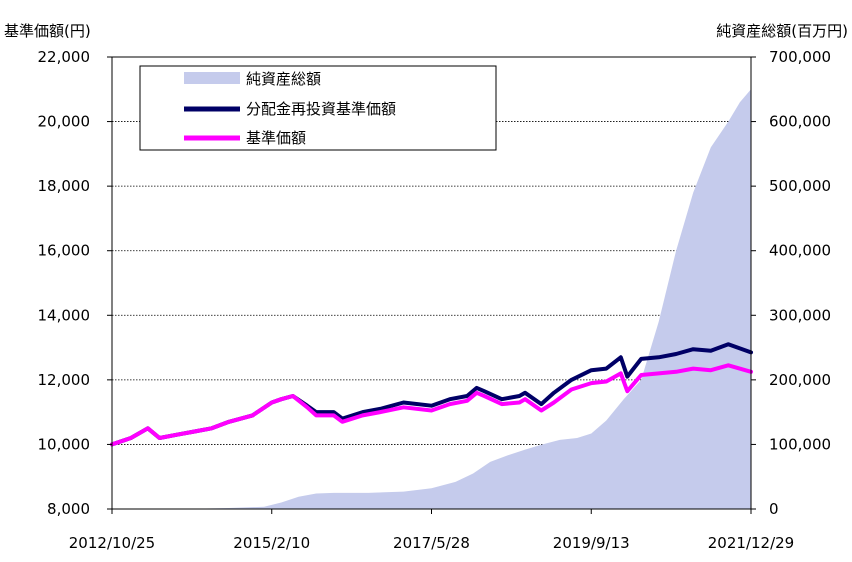  What do you see at coordinates (47, 31) in the screenshot?
I see `left-axis-label: 基準価額(円)` at bounding box center [47, 31].